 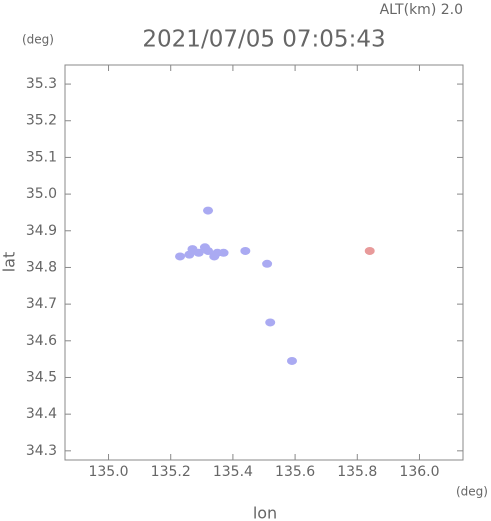 What do you see at coordinates (41, 157) in the screenshot?
I see `y-tick-label: 35.1` at bounding box center [41, 157].